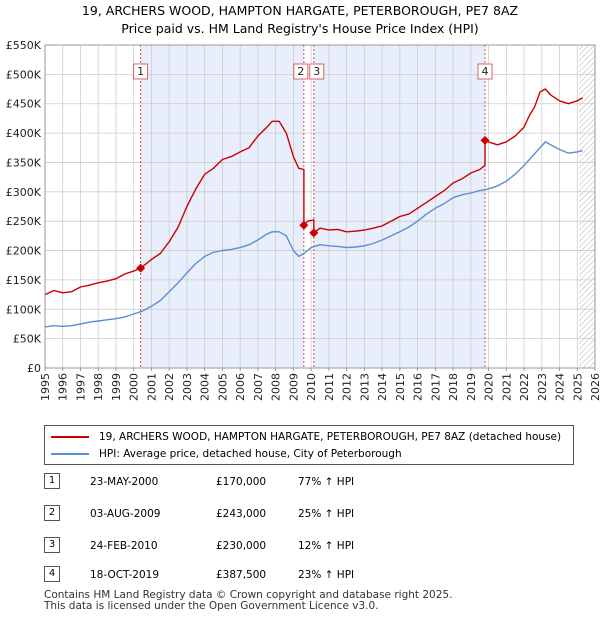 Image resolution: width=600 pixels, height=620 pixels. I want to click on sale-label: 2, so click(300, 71).